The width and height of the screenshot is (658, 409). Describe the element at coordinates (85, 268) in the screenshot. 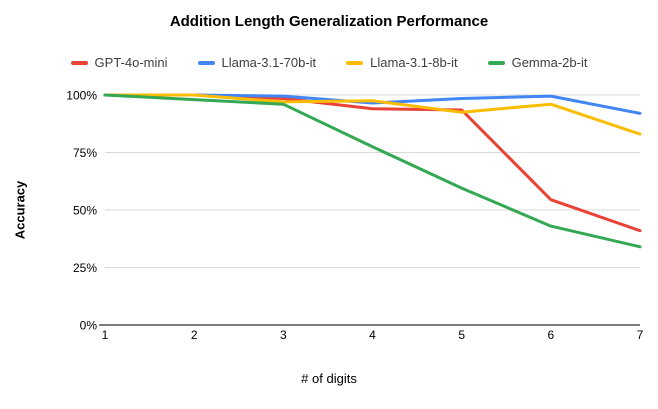

I see `y-tick-label: 25%` at that location.